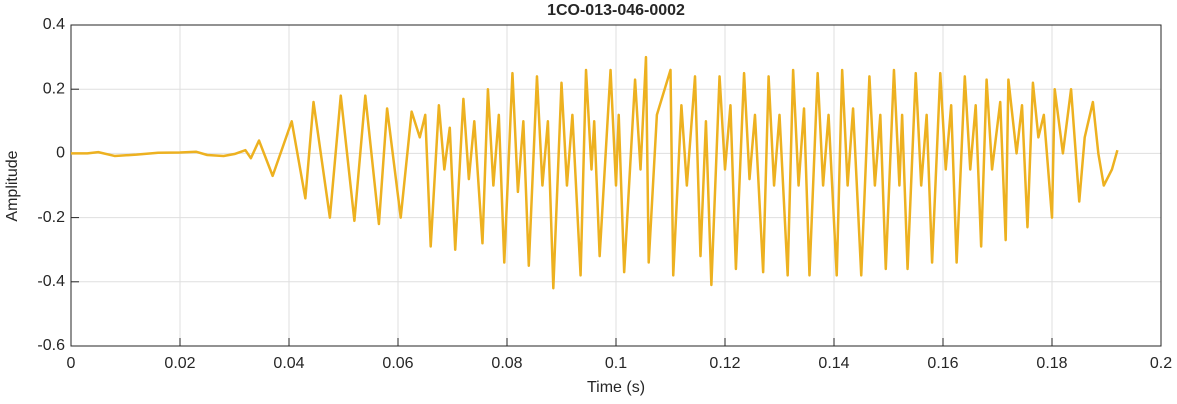 The width and height of the screenshot is (1177, 404). Describe the element at coordinates (942, 363) in the screenshot. I see `x-tick-label: 0.16` at that location.